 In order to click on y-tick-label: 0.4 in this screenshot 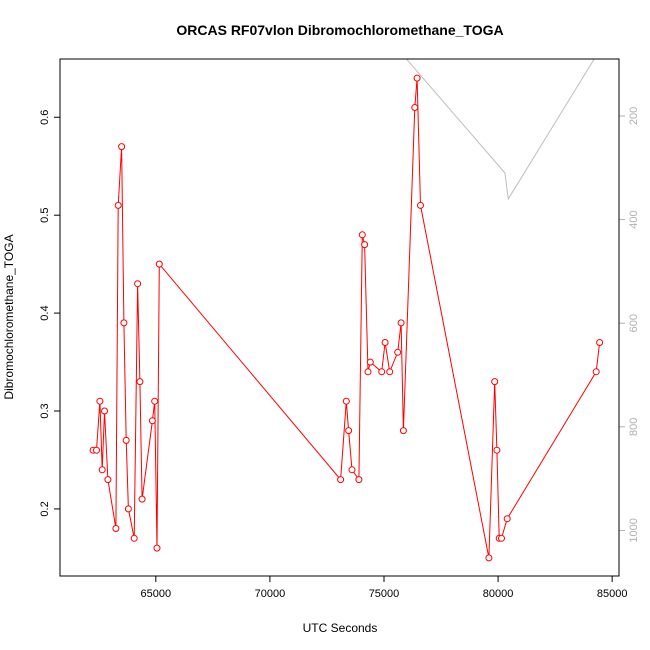, I will do `click(45, 312)`.